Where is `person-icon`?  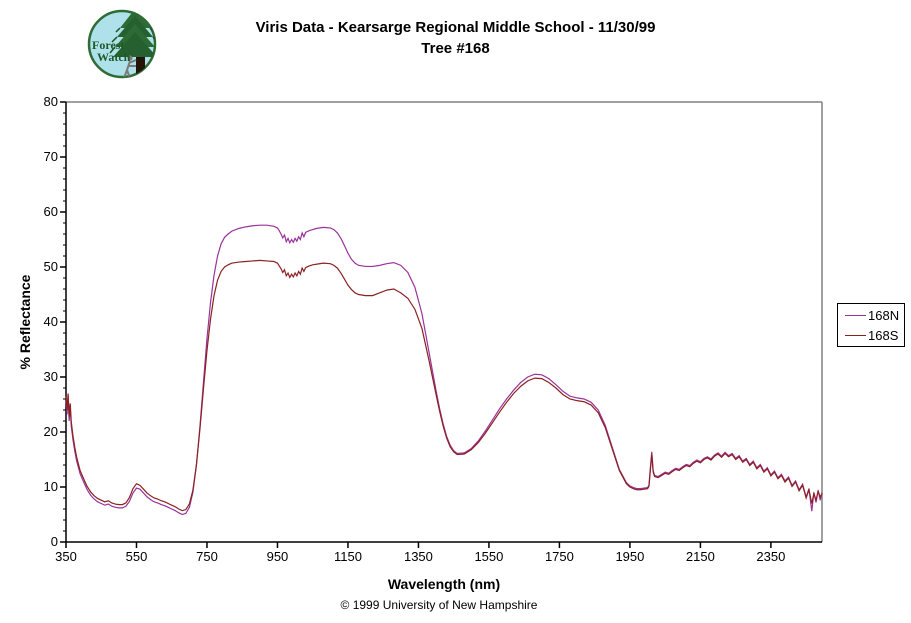 person-icon is located at coordinates (130, 66).